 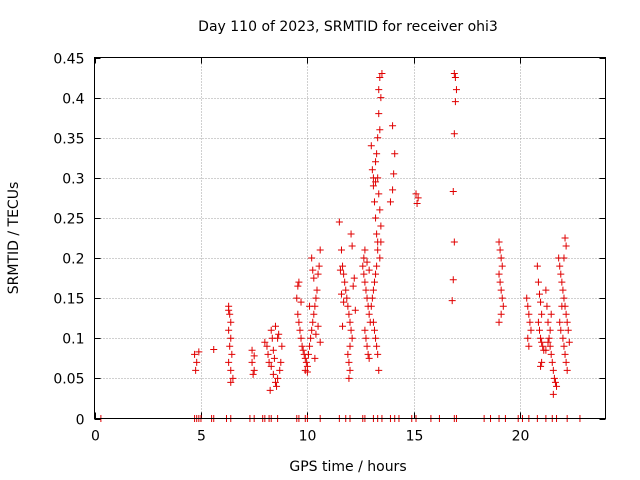 I want to click on x-tick-label: 10, so click(x=308, y=437).